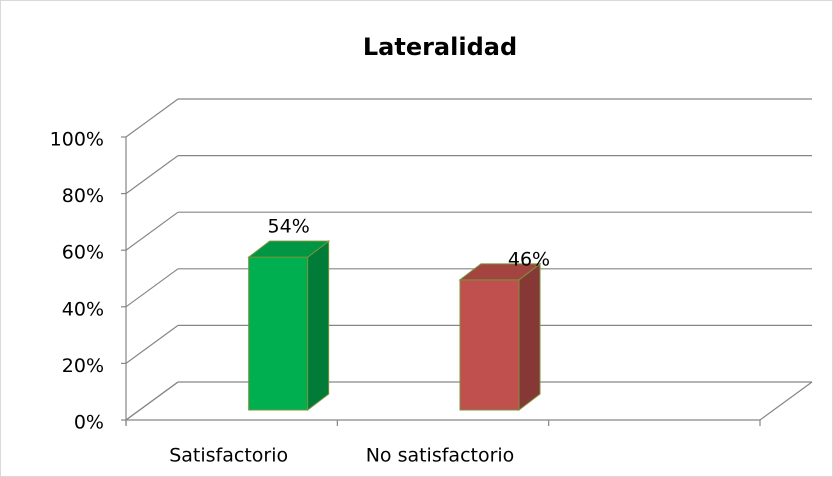 The height and width of the screenshot is (477, 833). I want to click on y-tick-label: 40%, so click(83, 309).